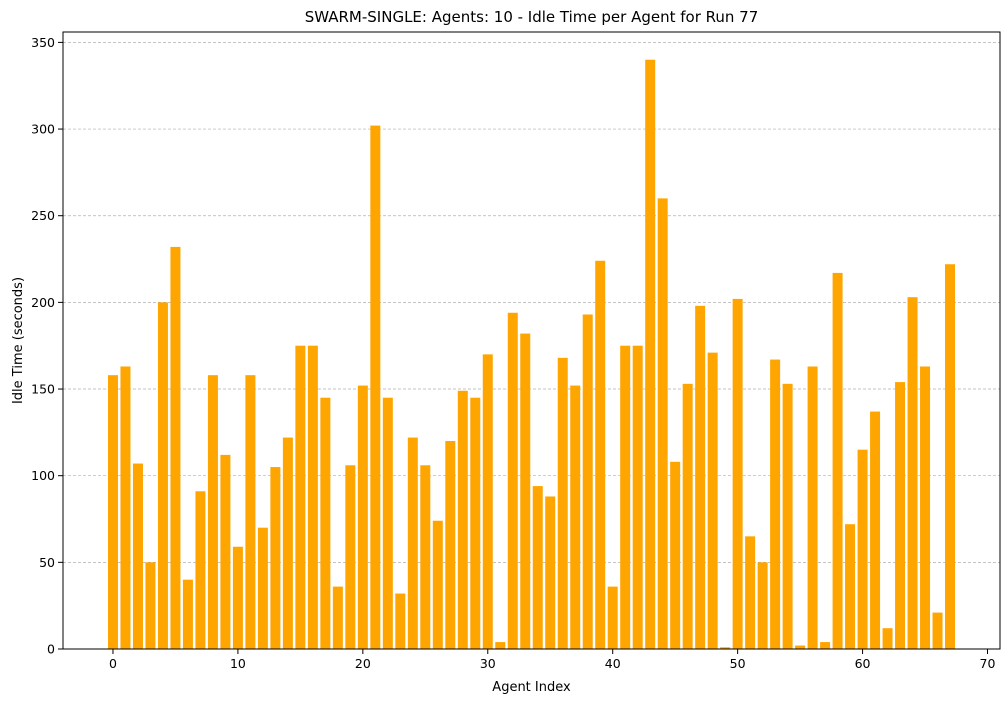  Describe the element at coordinates (43, 389) in the screenshot. I see `y-tick-label: 150` at that location.